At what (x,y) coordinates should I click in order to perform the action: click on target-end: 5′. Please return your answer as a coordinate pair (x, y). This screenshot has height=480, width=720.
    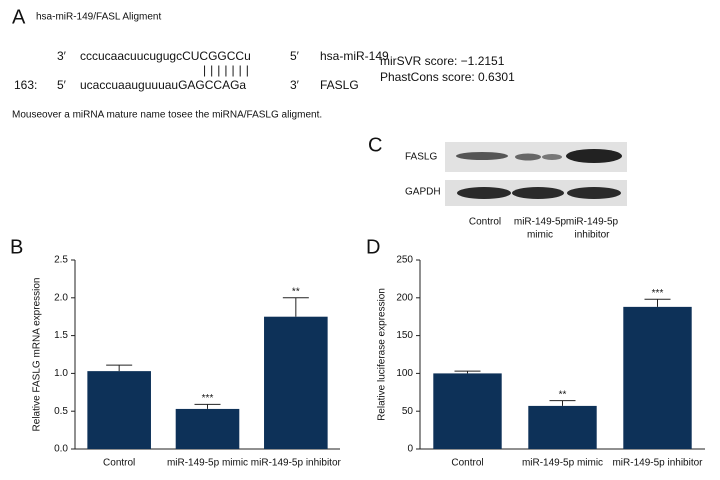
    Looking at the image, I should click on (62, 85).